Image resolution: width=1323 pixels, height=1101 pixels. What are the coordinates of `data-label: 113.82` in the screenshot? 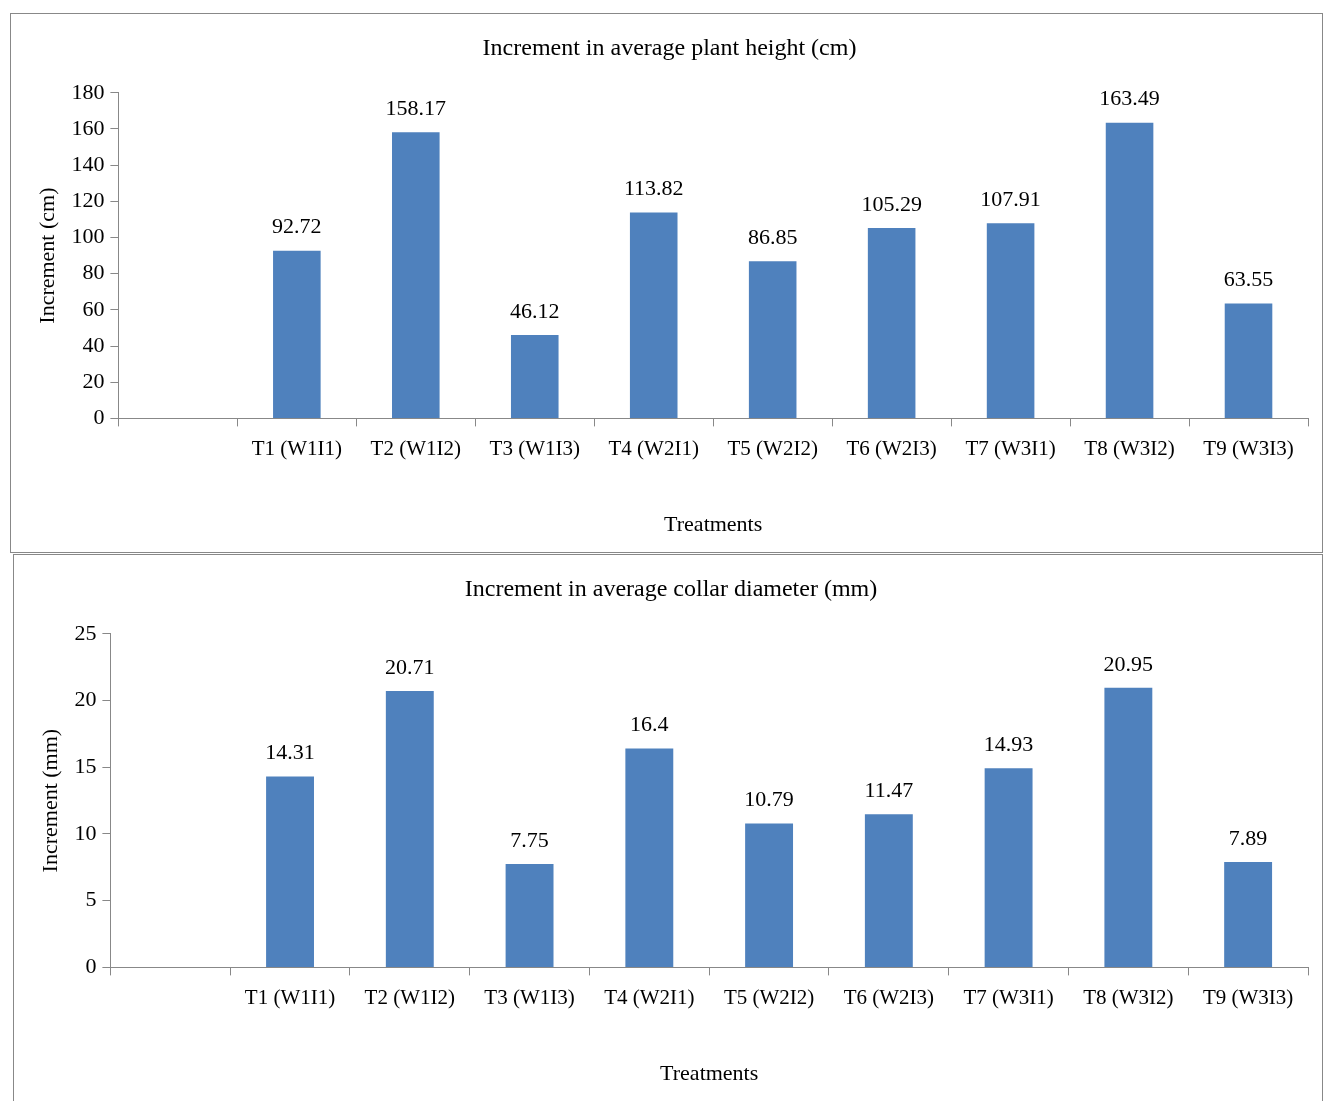 It's located at (653, 188).